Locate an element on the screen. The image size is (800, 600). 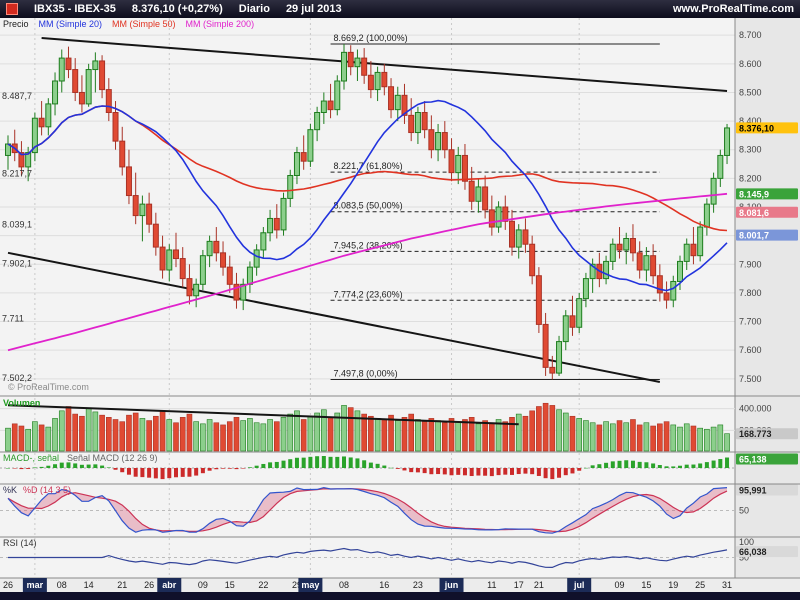
x-axis-tick: 29 is located at coordinates (297, 585).